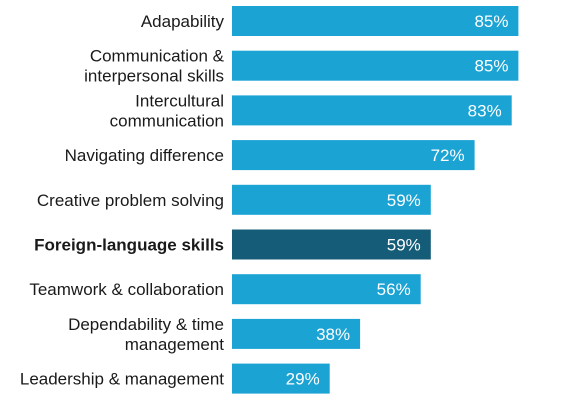 This screenshot has width=570, height=400. I want to click on category-label-2-line-1: communication, so click(167, 120).